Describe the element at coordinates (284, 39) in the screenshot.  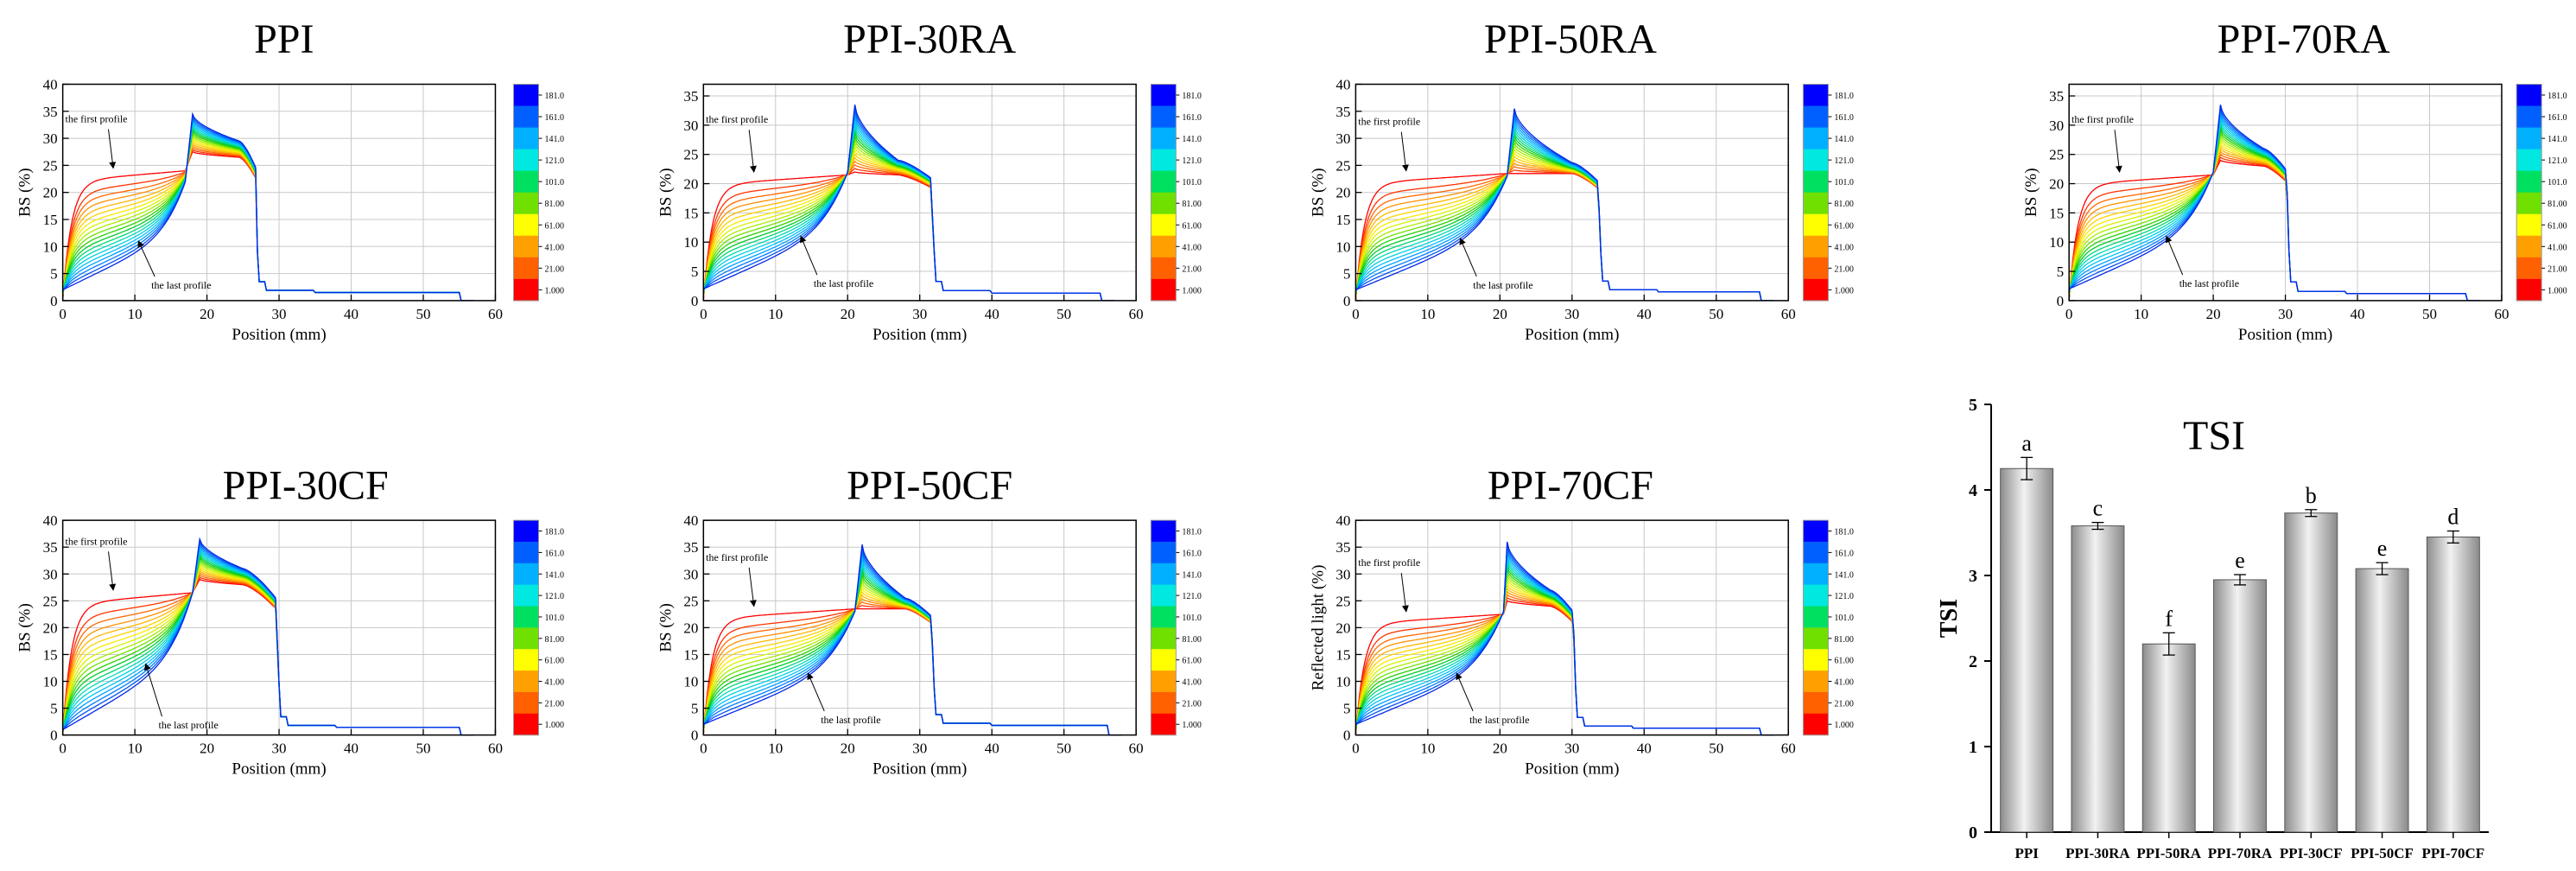
I see `chart-title: PPI` at that location.